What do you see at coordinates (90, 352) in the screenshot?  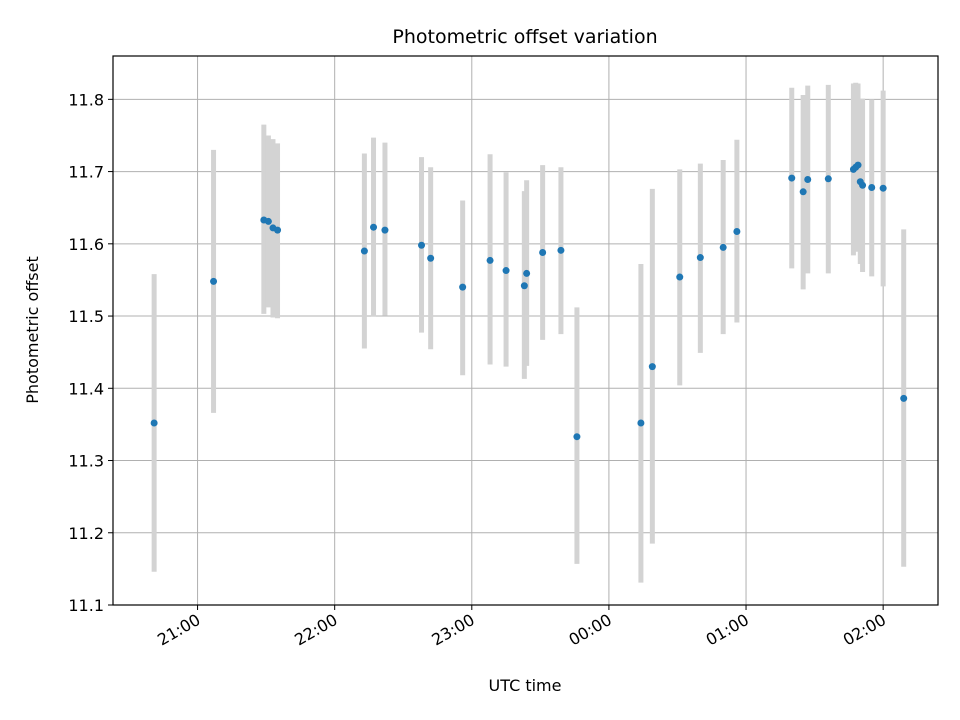 I see `y-axis: 11.1 11.2 11.3 11.4 11.5 11.6 11.7 11.8` at bounding box center [90, 352].